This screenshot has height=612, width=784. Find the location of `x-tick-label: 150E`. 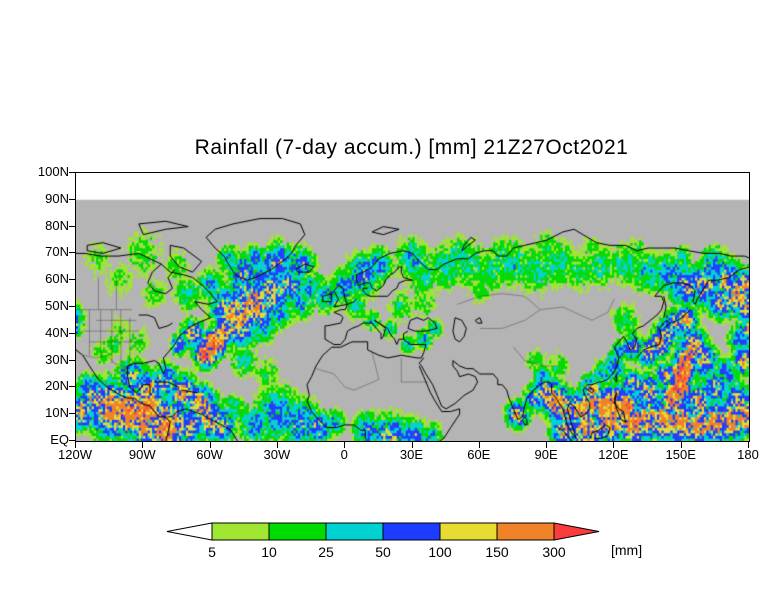

x-tick-label: 150E is located at coordinates (680, 454).